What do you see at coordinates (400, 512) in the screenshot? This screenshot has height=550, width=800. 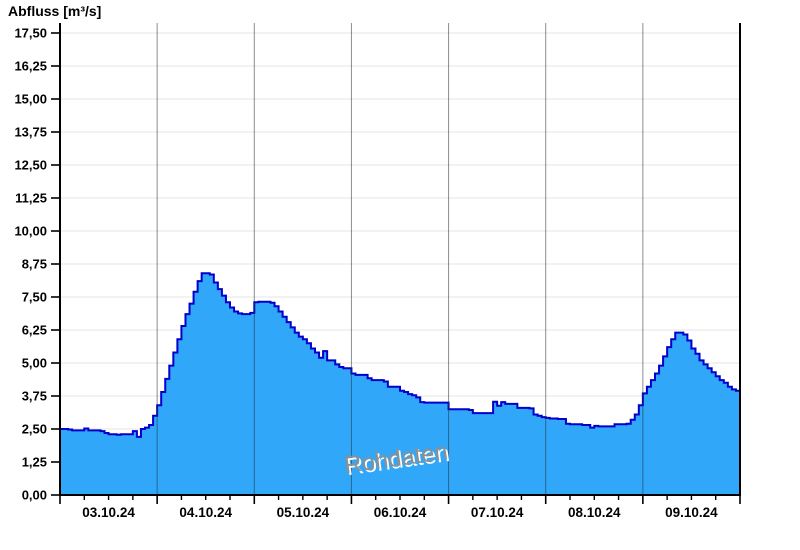 I see `x-day-label: 06.10.24` at bounding box center [400, 512].